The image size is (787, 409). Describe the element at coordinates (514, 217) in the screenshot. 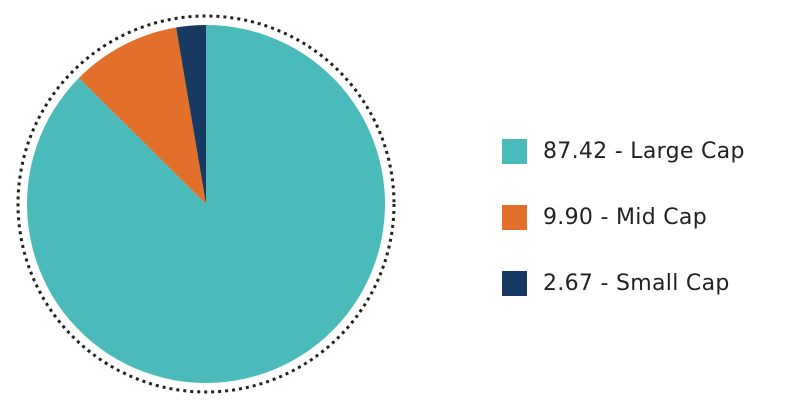

I see `legend-swatch-mid-cap` at that location.